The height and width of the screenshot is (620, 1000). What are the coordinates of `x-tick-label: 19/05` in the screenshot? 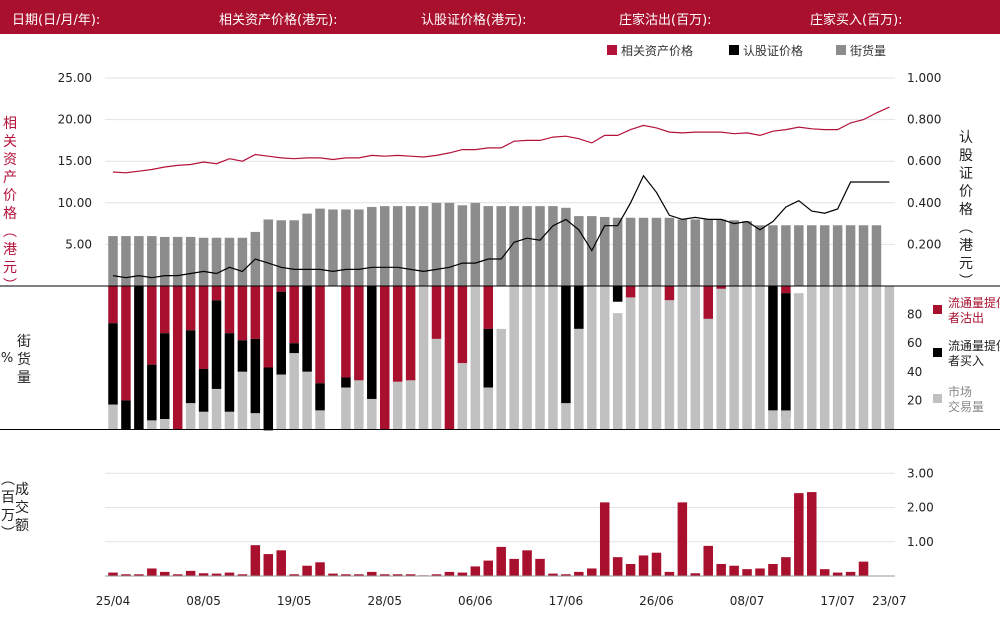 It's located at (294, 601).